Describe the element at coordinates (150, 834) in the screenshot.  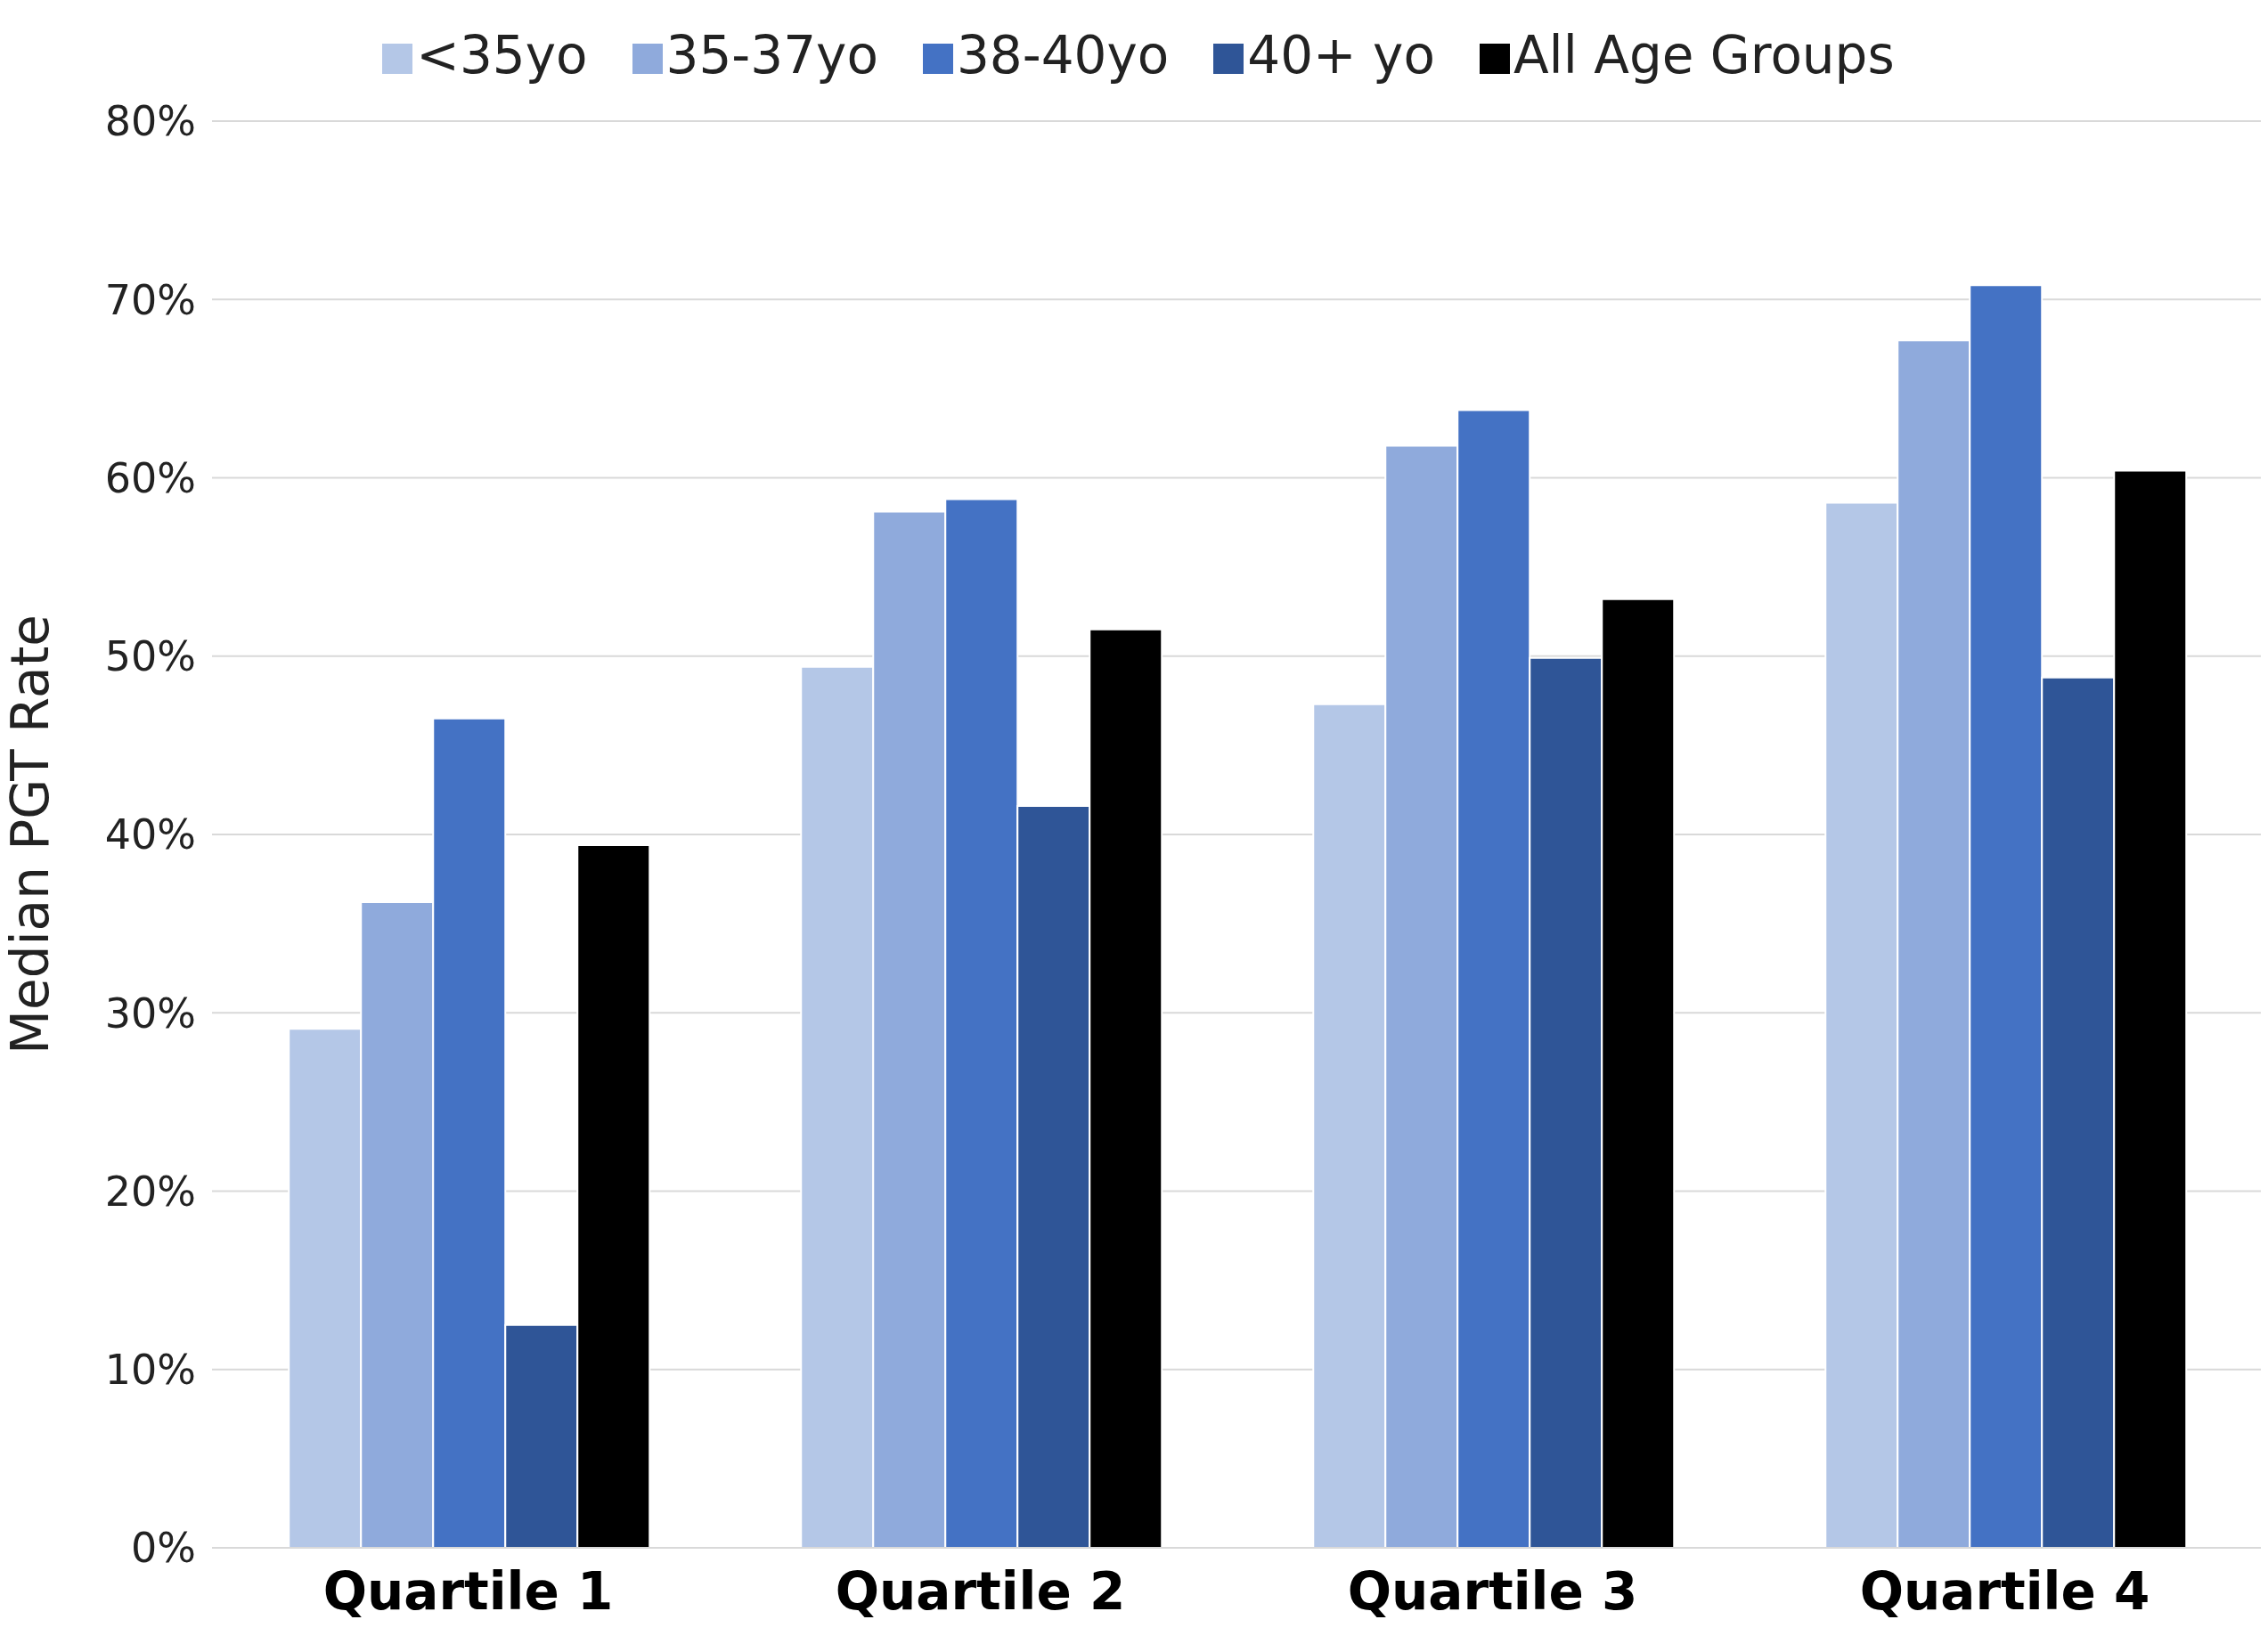
I see `y-tick-label: 40%` at that location.